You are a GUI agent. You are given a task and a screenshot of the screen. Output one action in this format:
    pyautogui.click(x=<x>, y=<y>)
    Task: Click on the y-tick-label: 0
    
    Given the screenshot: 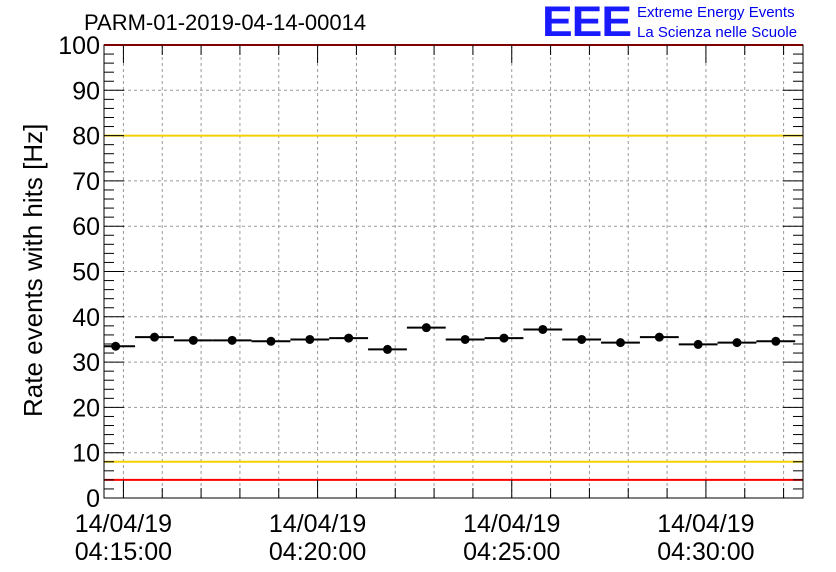 What is the action you would take?
    pyautogui.click(x=93, y=499)
    